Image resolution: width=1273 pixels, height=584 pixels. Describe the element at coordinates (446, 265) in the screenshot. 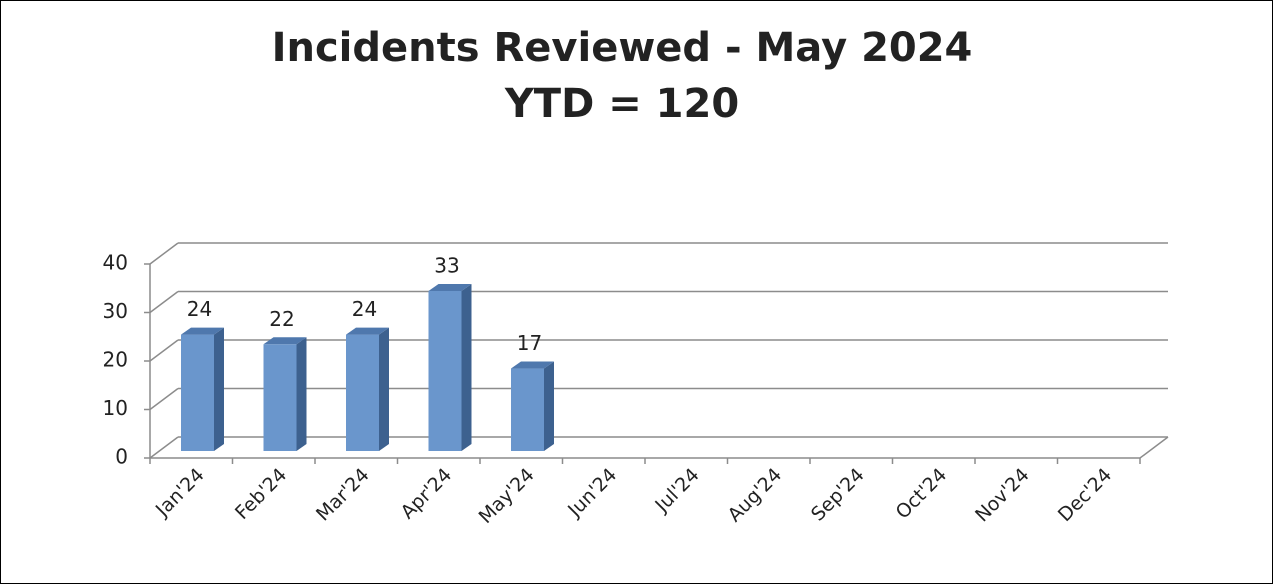

I see `data-label: 33` at that location.